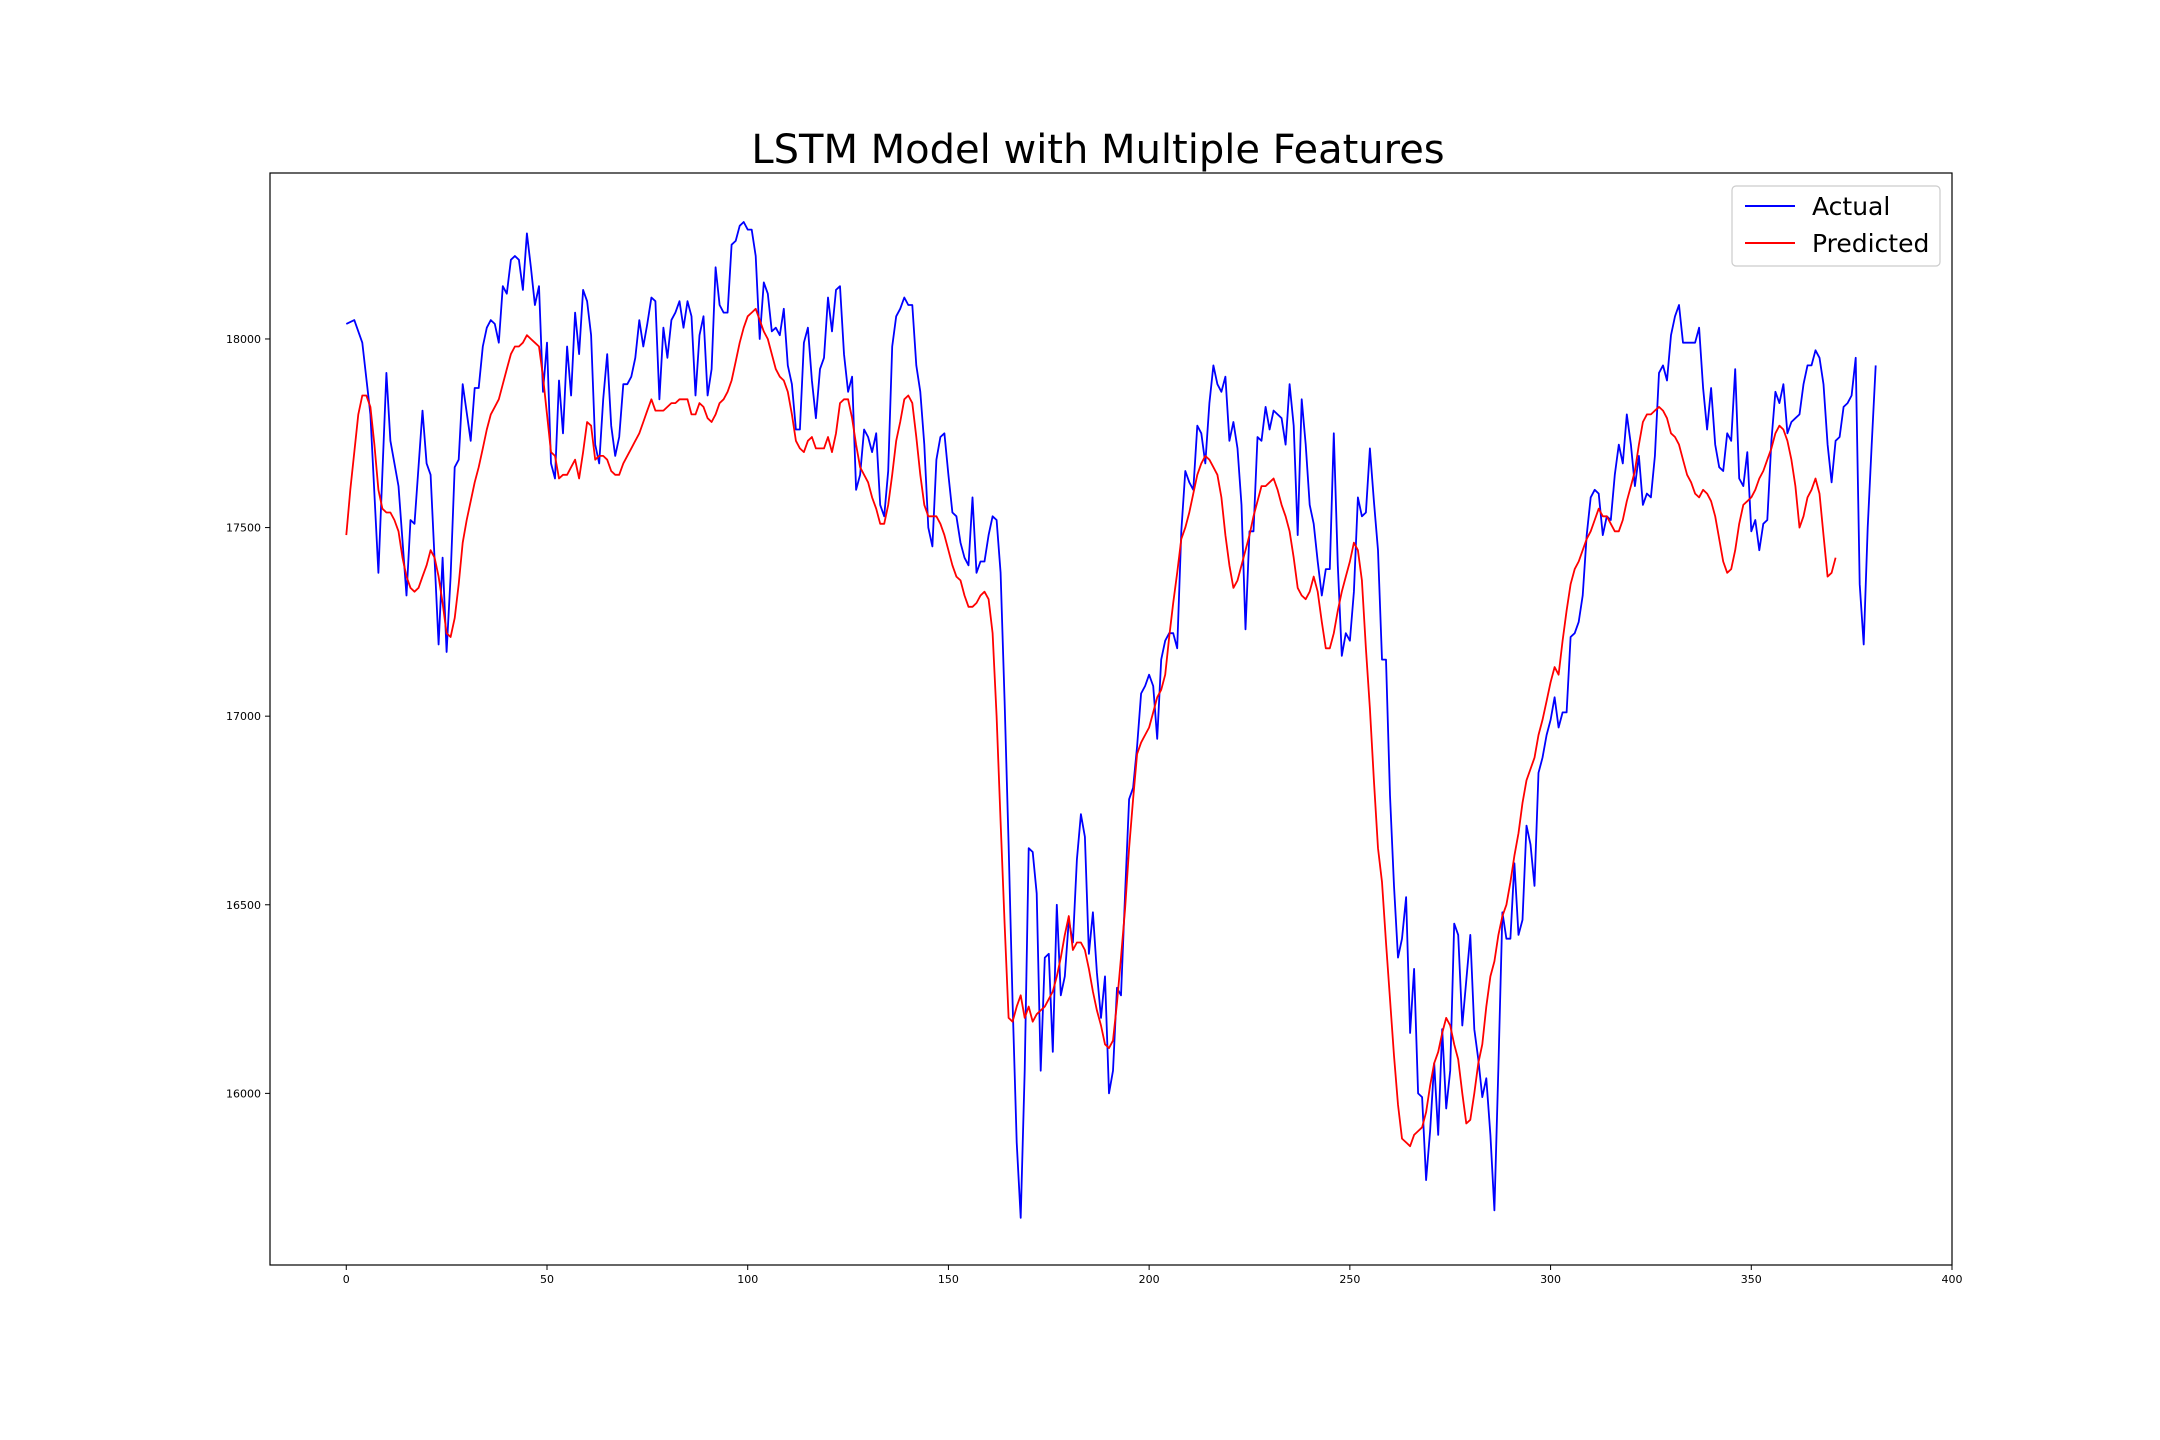 The height and width of the screenshot is (1440, 2160). What do you see at coordinates (1952, 1279) in the screenshot?
I see `x-tick-label: 400` at bounding box center [1952, 1279].